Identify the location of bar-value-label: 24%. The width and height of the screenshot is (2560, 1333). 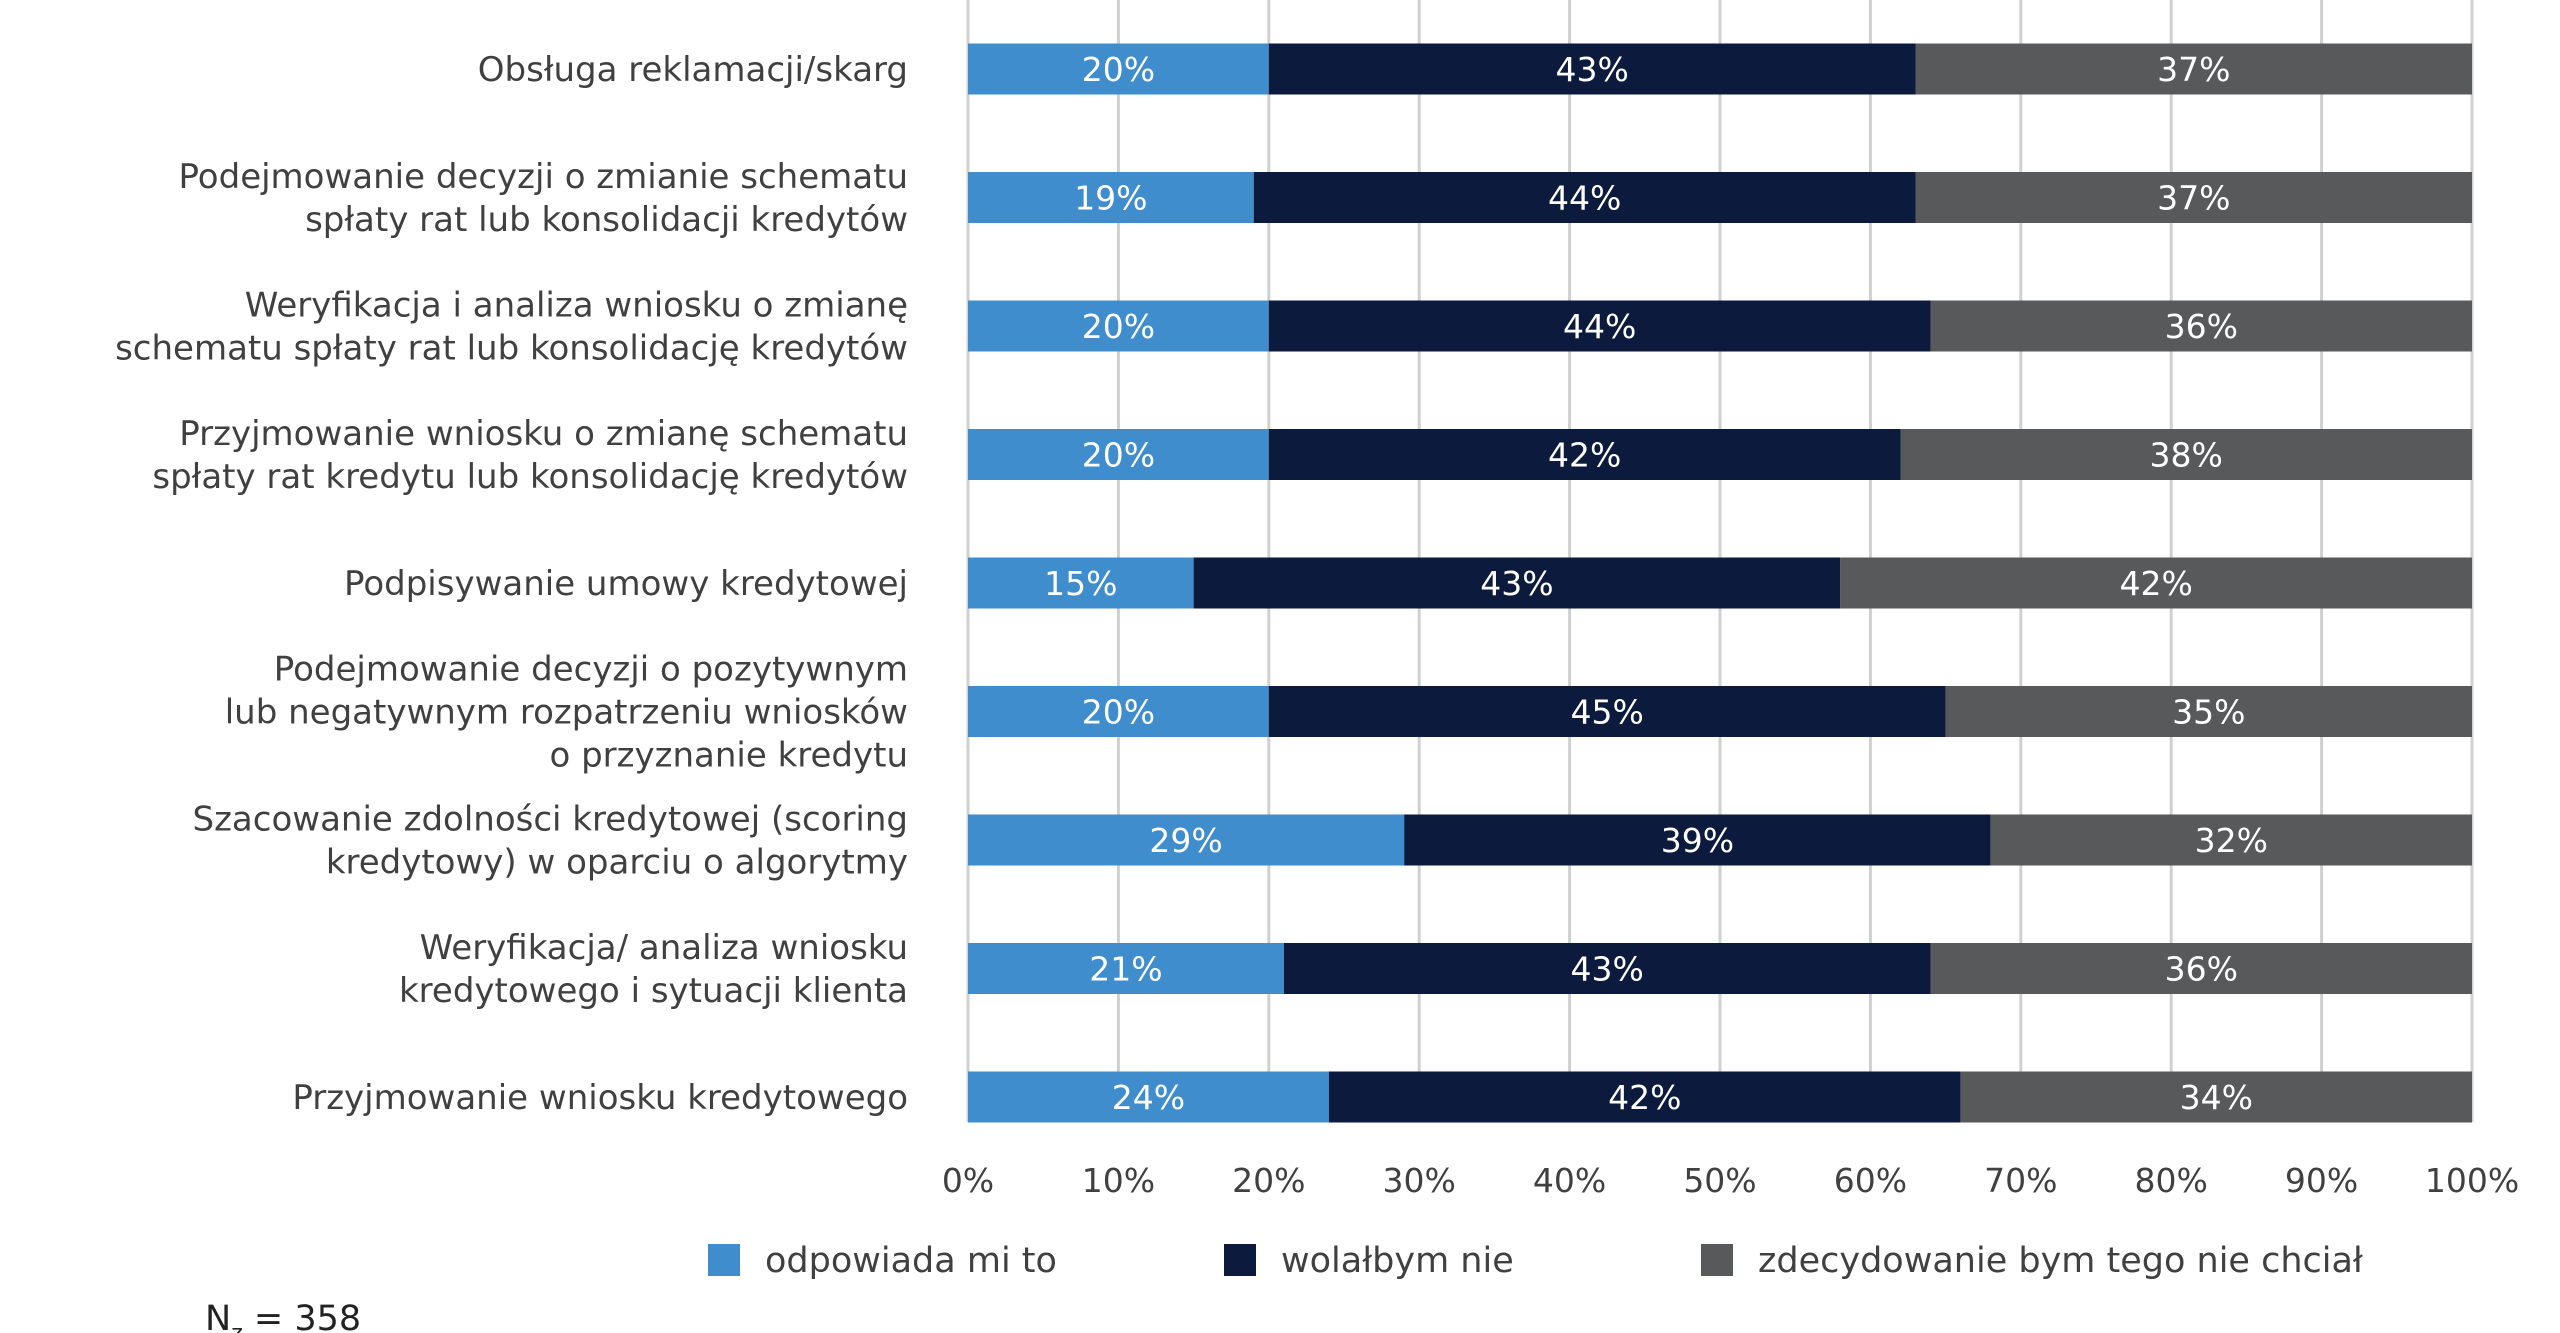
(1148, 1097).